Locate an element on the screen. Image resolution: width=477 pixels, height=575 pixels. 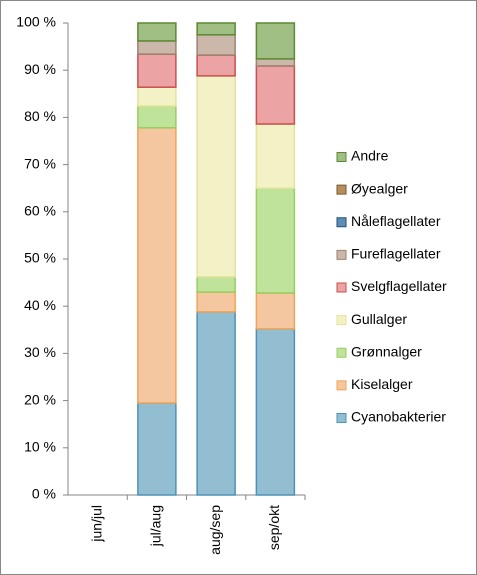
x-tick-label: jun/jul is located at coordinates (96, 524).